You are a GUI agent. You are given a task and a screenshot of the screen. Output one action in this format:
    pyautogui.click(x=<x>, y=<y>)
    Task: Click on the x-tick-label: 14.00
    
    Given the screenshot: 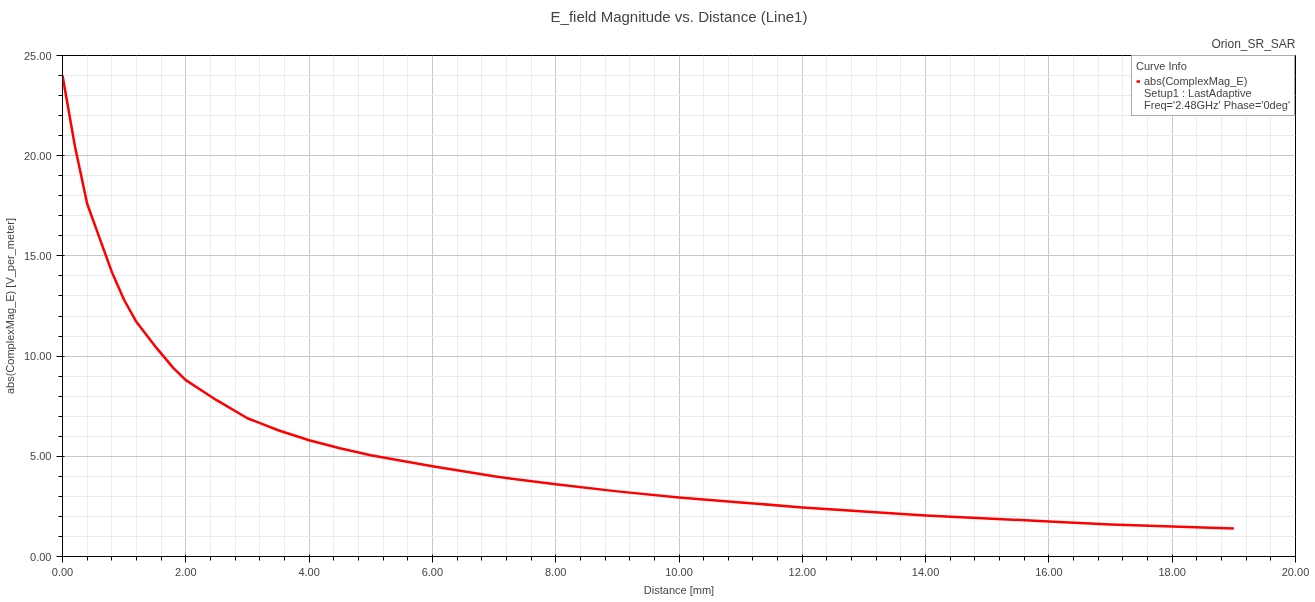 What is the action you would take?
    pyautogui.click(x=925, y=571)
    